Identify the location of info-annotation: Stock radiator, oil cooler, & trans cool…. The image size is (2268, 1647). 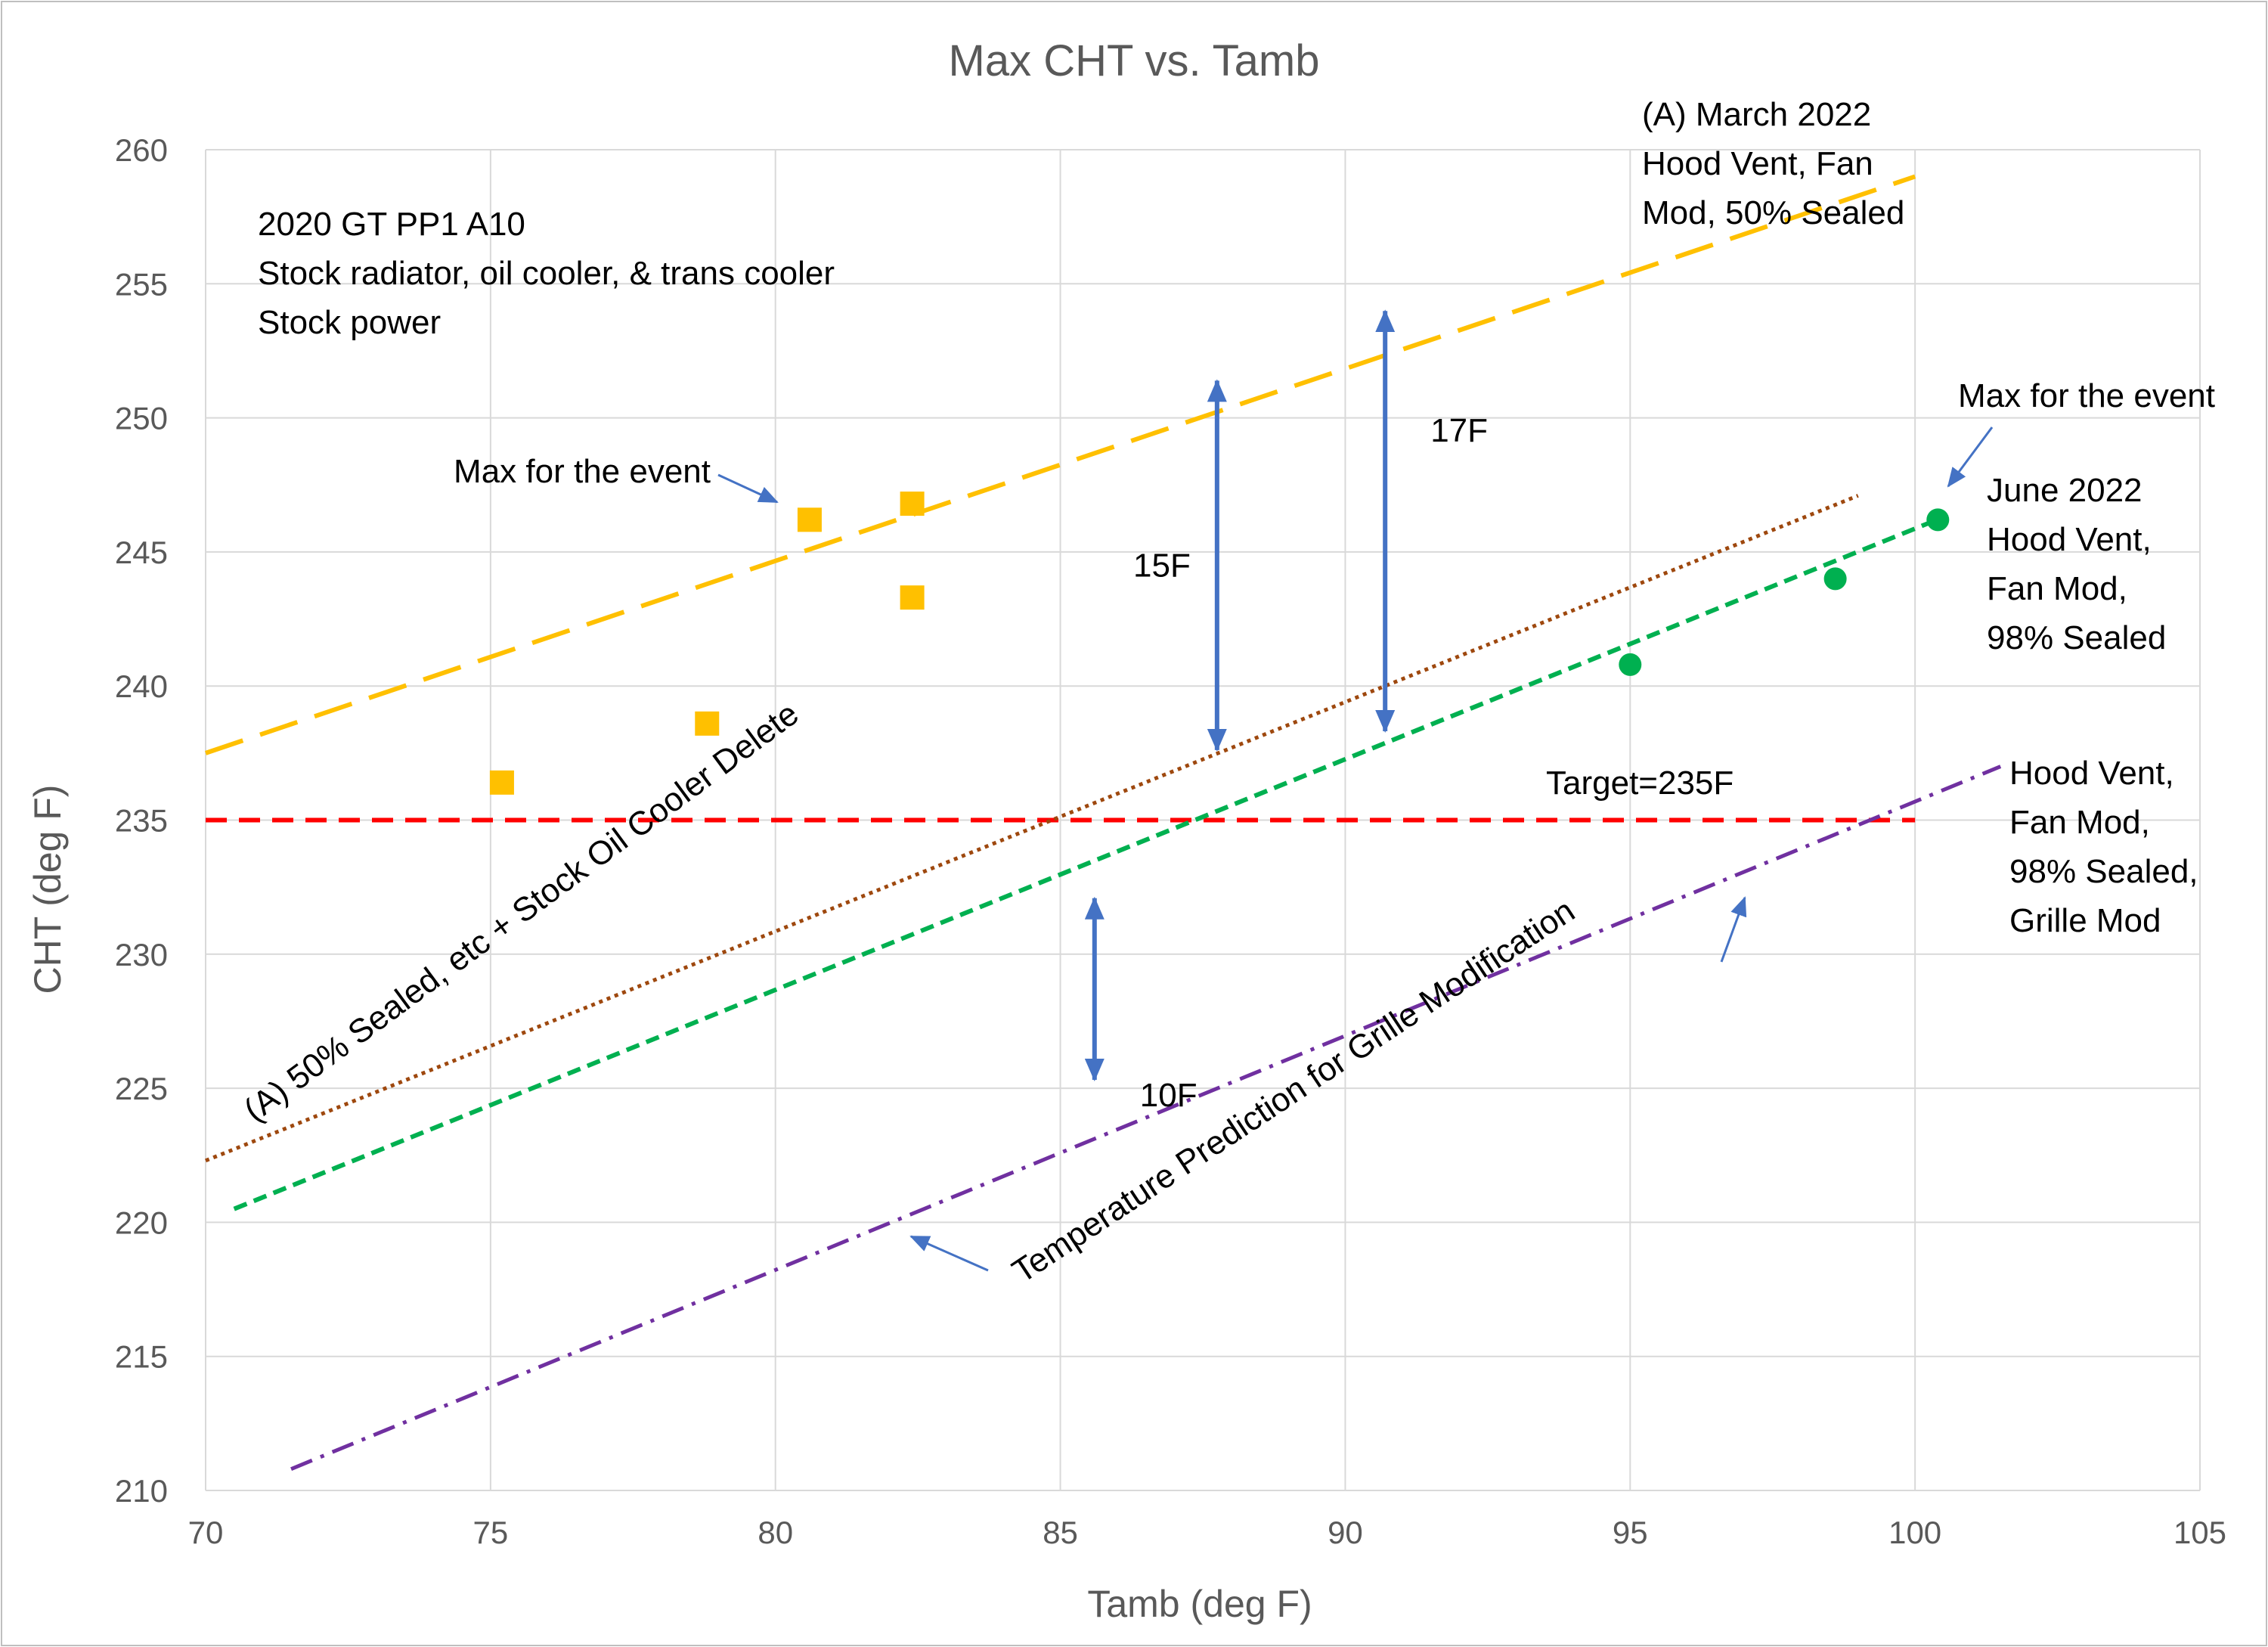
(546, 273).